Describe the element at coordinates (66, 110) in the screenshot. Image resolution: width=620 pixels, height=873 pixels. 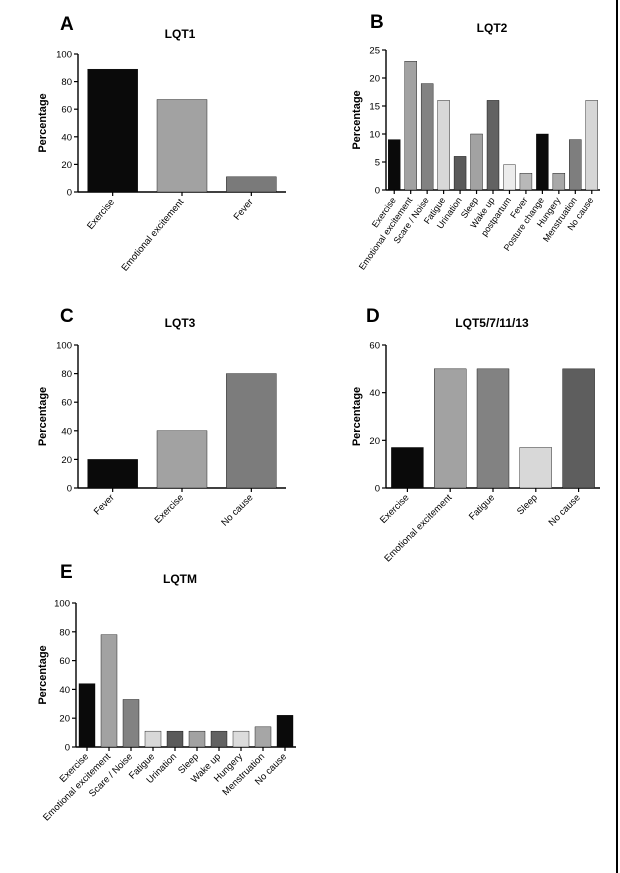
I see `y-tick-label-lqt1-3: 60` at that location.